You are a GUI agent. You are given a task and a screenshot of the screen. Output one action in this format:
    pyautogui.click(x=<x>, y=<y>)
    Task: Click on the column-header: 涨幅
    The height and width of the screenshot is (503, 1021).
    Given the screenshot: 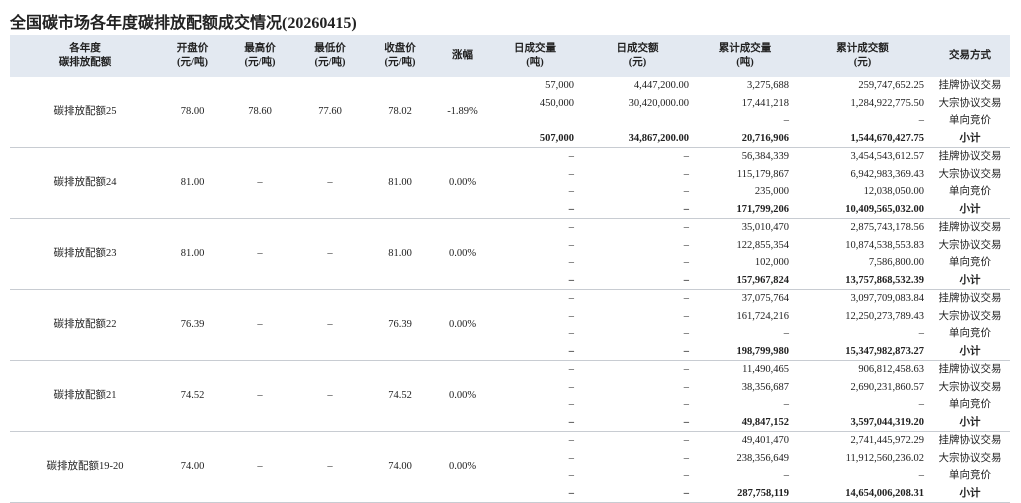 What is the action you would take?
    pyautogui.click(x=462, y=56)
    